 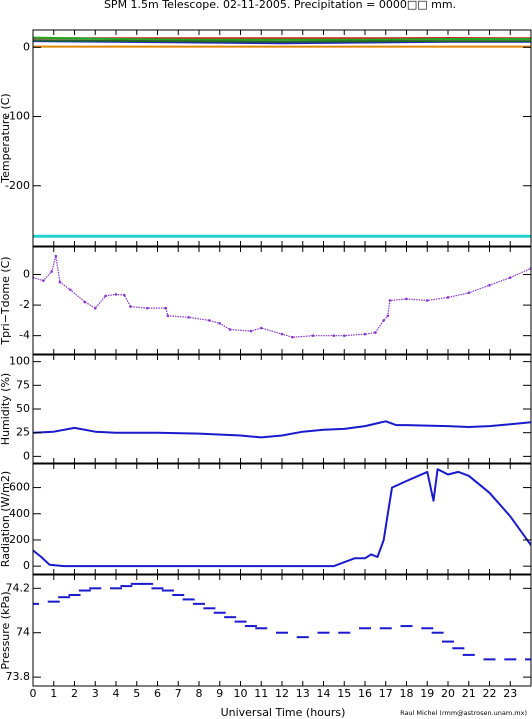 I want to click on radiation-y-axis-label: Radiation (W/m2), so click(x=6, y=519).